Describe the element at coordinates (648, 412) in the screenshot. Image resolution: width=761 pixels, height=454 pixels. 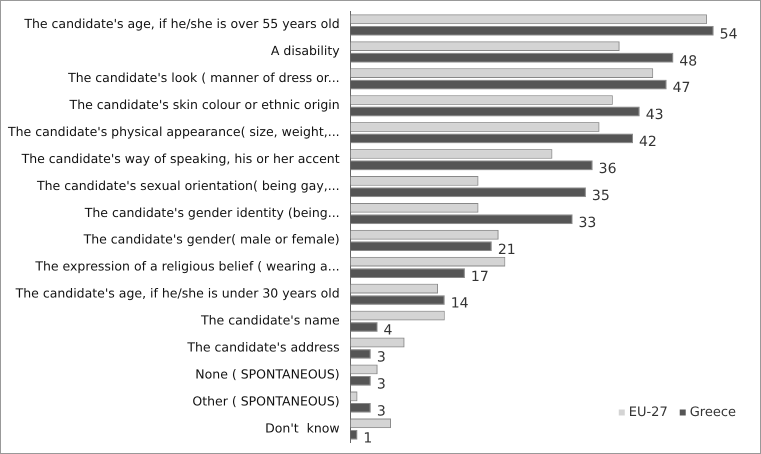
I see `legend-label: EU-27` at that location.